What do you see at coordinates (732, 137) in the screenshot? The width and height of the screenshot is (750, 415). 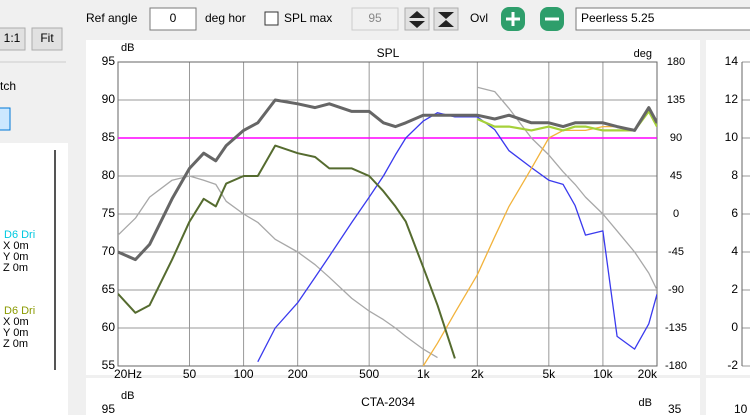 I see `side-y-tick-label: 10` at bounding box center [732, 137].